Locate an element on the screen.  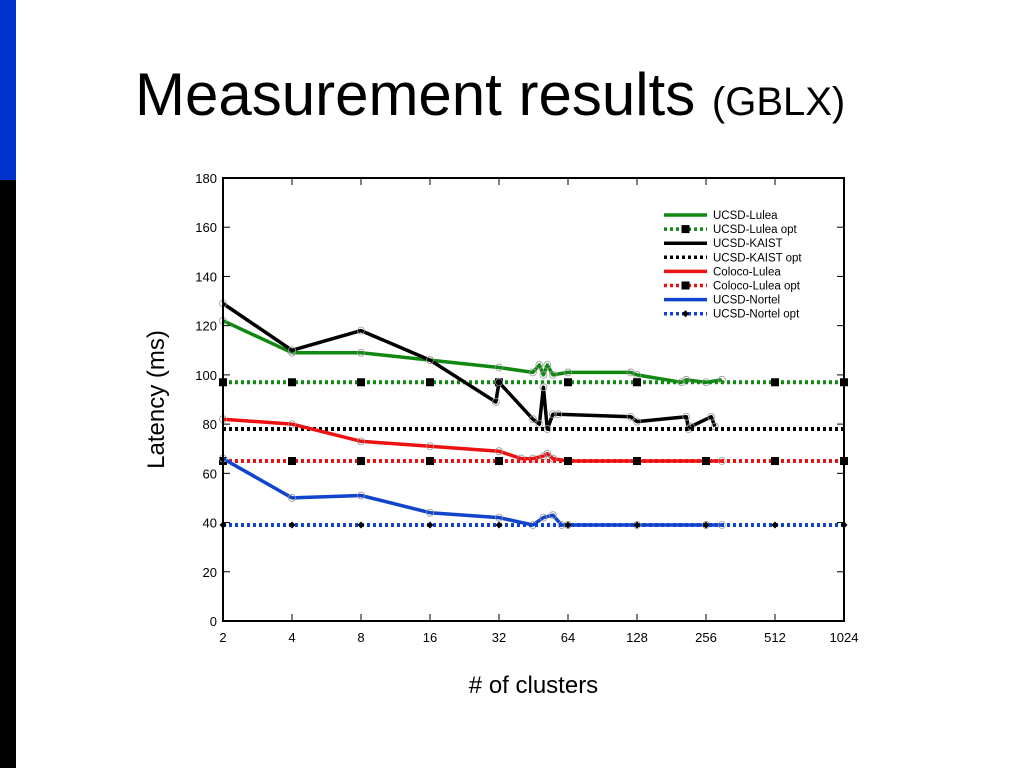
legend-label: UCSD-KAIST opt is located at coordinates (757, 258).